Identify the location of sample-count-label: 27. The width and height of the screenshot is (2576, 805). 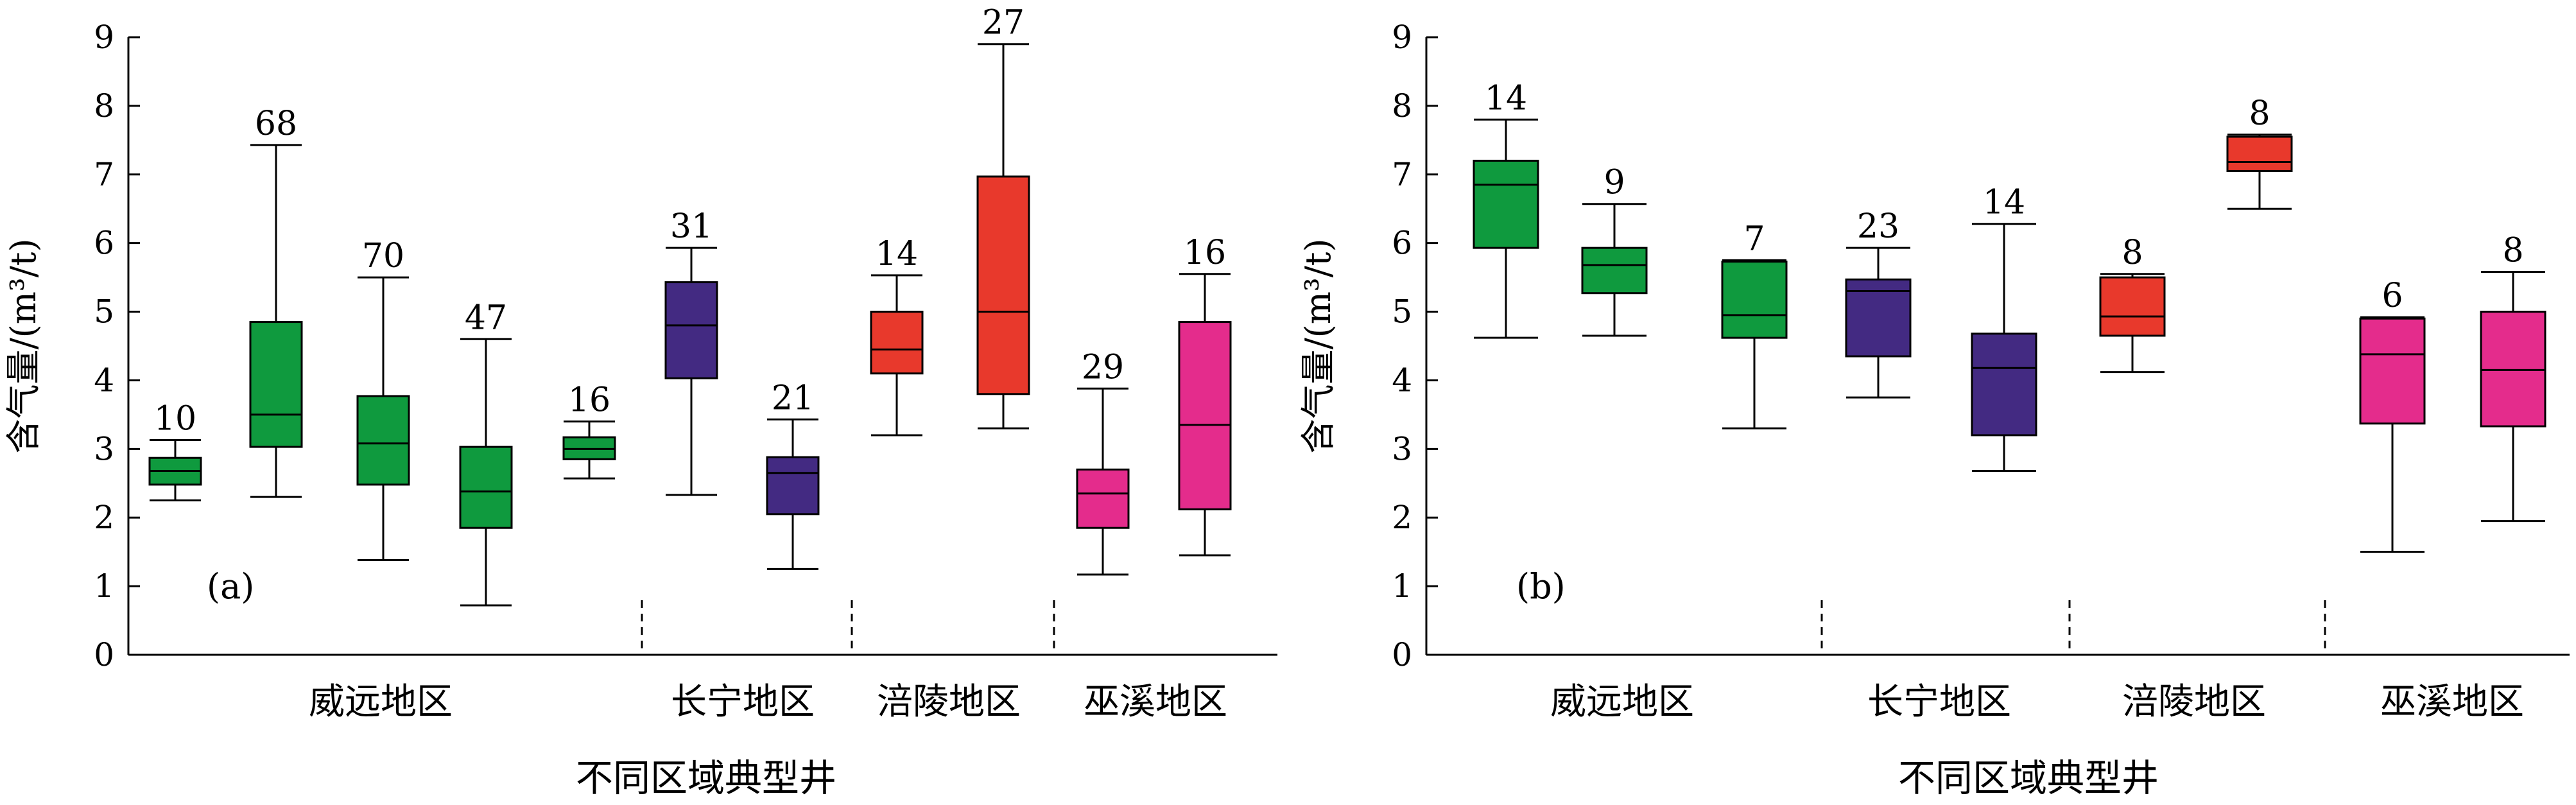
(1003, 23).